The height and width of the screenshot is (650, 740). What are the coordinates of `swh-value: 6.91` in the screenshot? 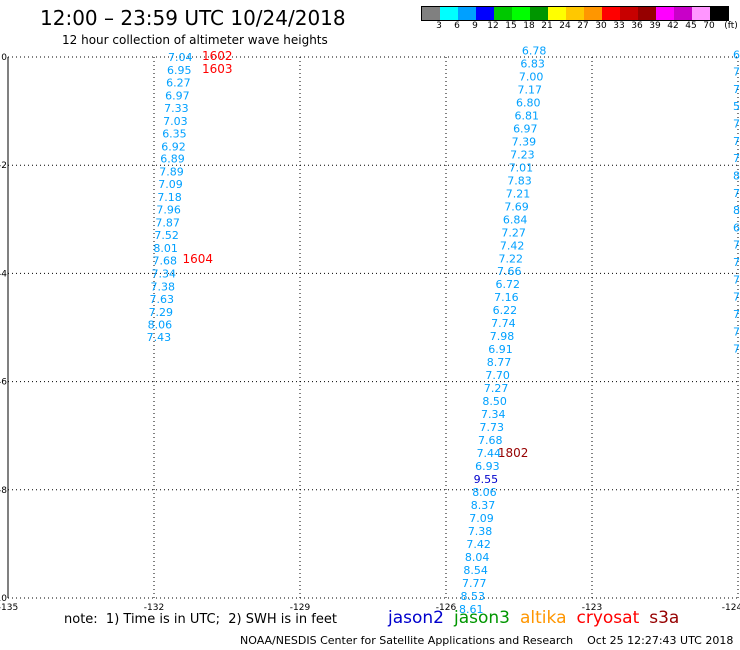 It's located at (500, 349).